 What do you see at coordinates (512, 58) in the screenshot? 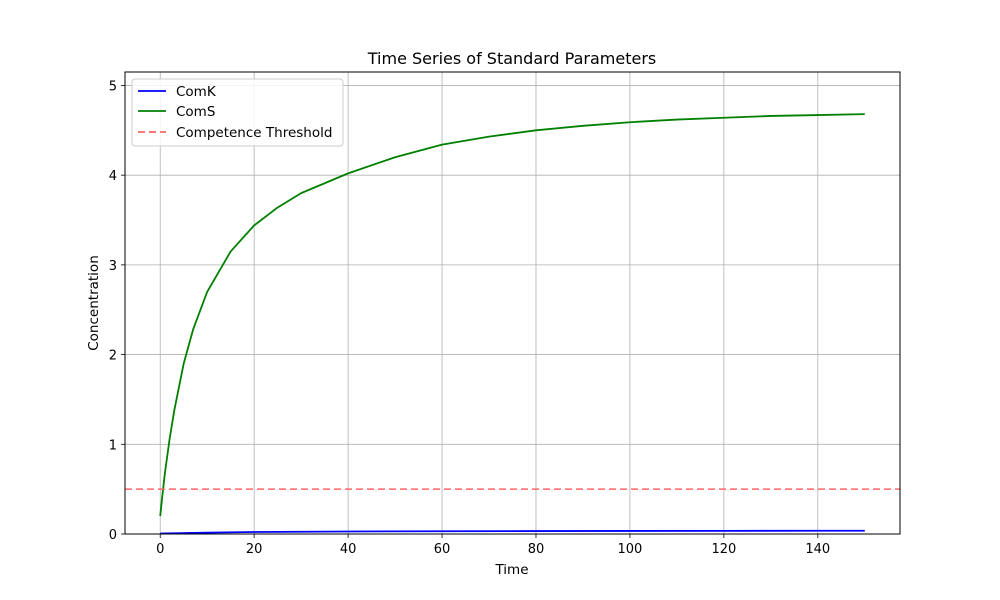
I see `chart-title: Time Series of Standard Parameters` at bounding box center [512, 58].